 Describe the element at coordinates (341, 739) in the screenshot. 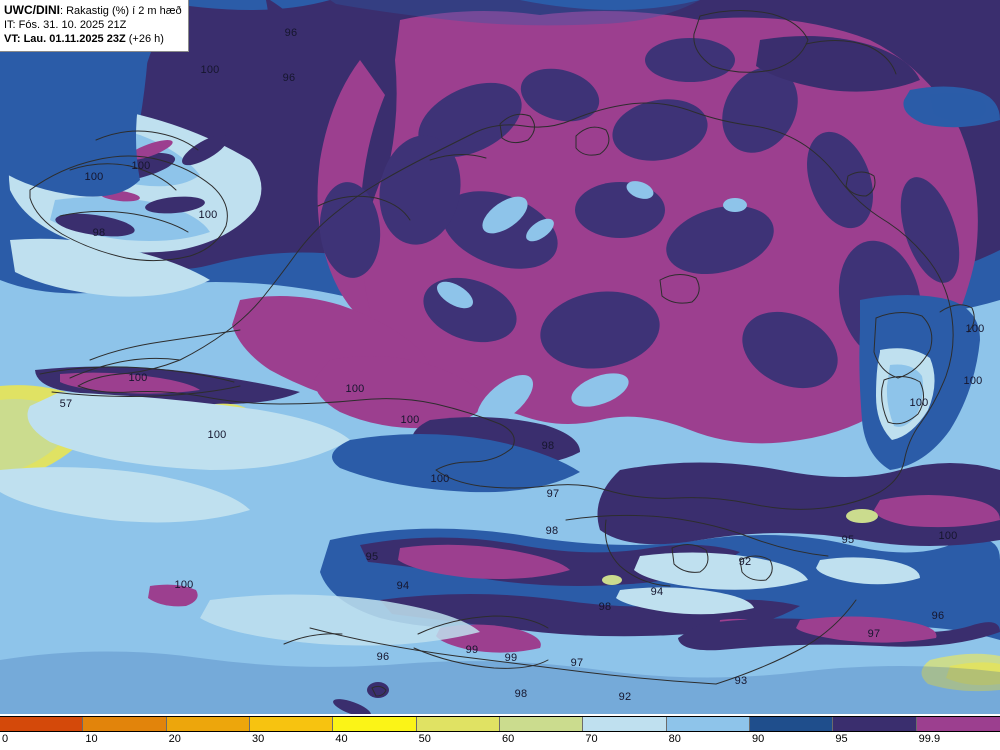

I see `colorbar-tick: 40` at that location.